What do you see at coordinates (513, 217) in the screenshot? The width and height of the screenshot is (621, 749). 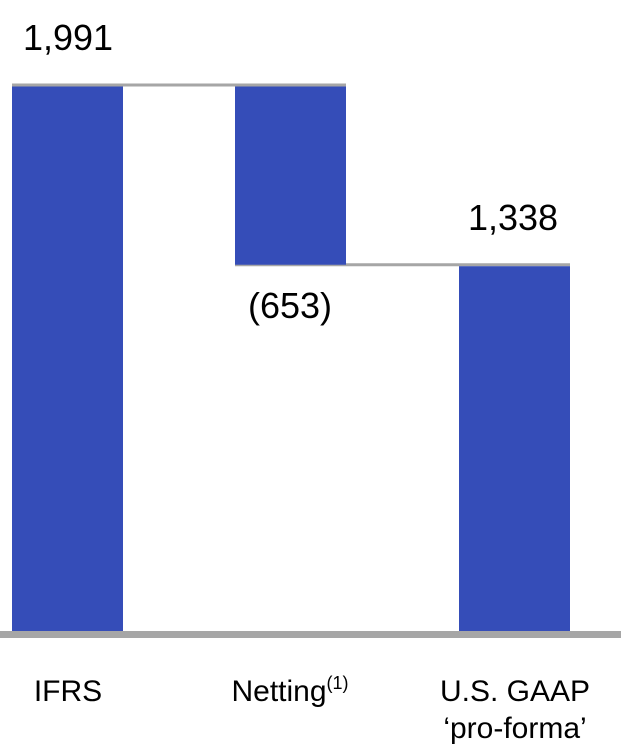 I see `data-label-3: 1,338` at bounding box center [513, 217].